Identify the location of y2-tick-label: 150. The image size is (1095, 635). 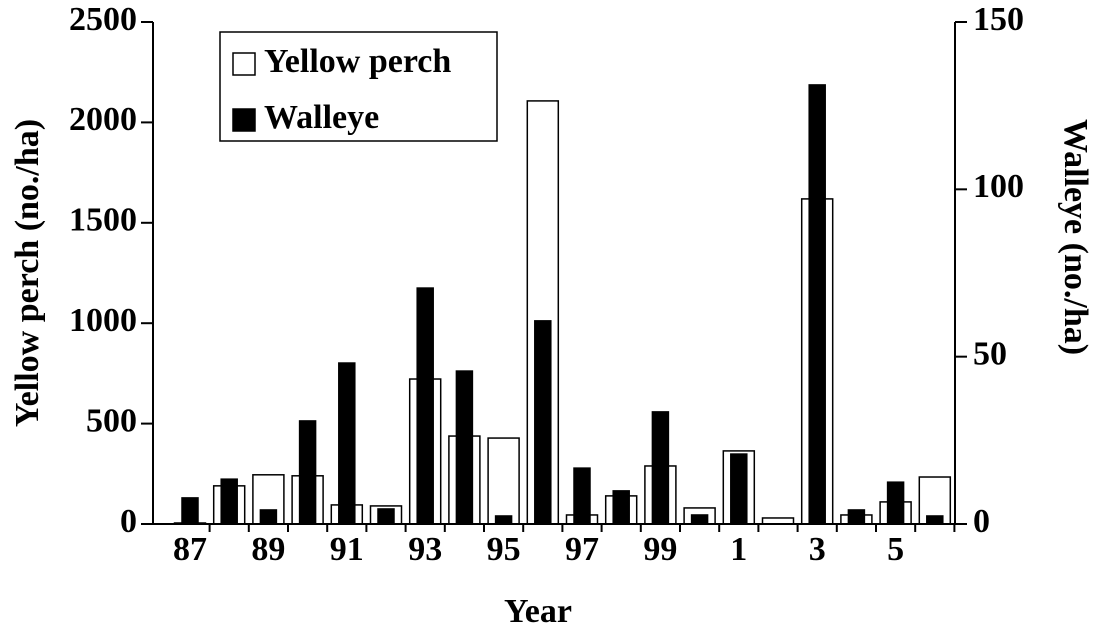
(998, 19).